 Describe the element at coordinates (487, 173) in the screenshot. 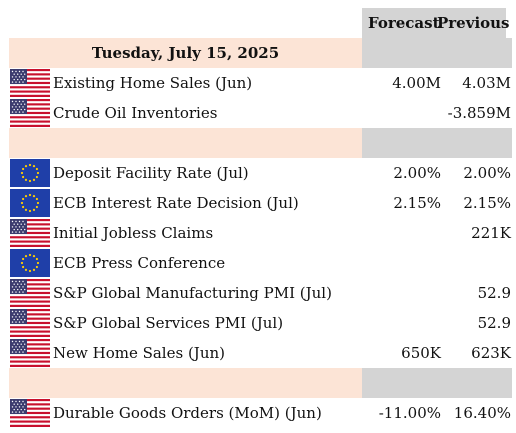

I see `previous-value: 2.00%` at that location.